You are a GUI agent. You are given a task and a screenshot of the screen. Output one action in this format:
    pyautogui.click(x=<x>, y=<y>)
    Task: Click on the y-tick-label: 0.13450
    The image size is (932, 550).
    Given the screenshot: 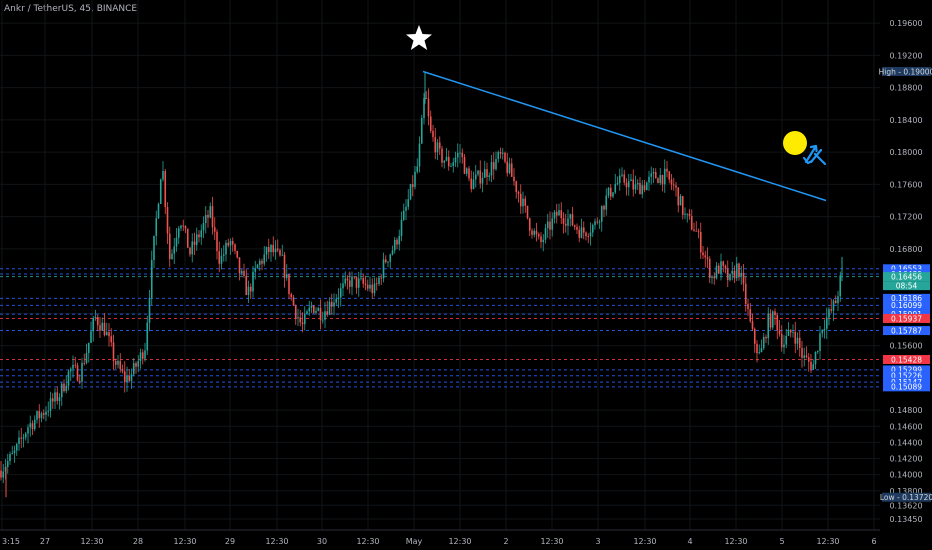 What is the action you would take?
    pyautogui.click(x=905, y=519)
    